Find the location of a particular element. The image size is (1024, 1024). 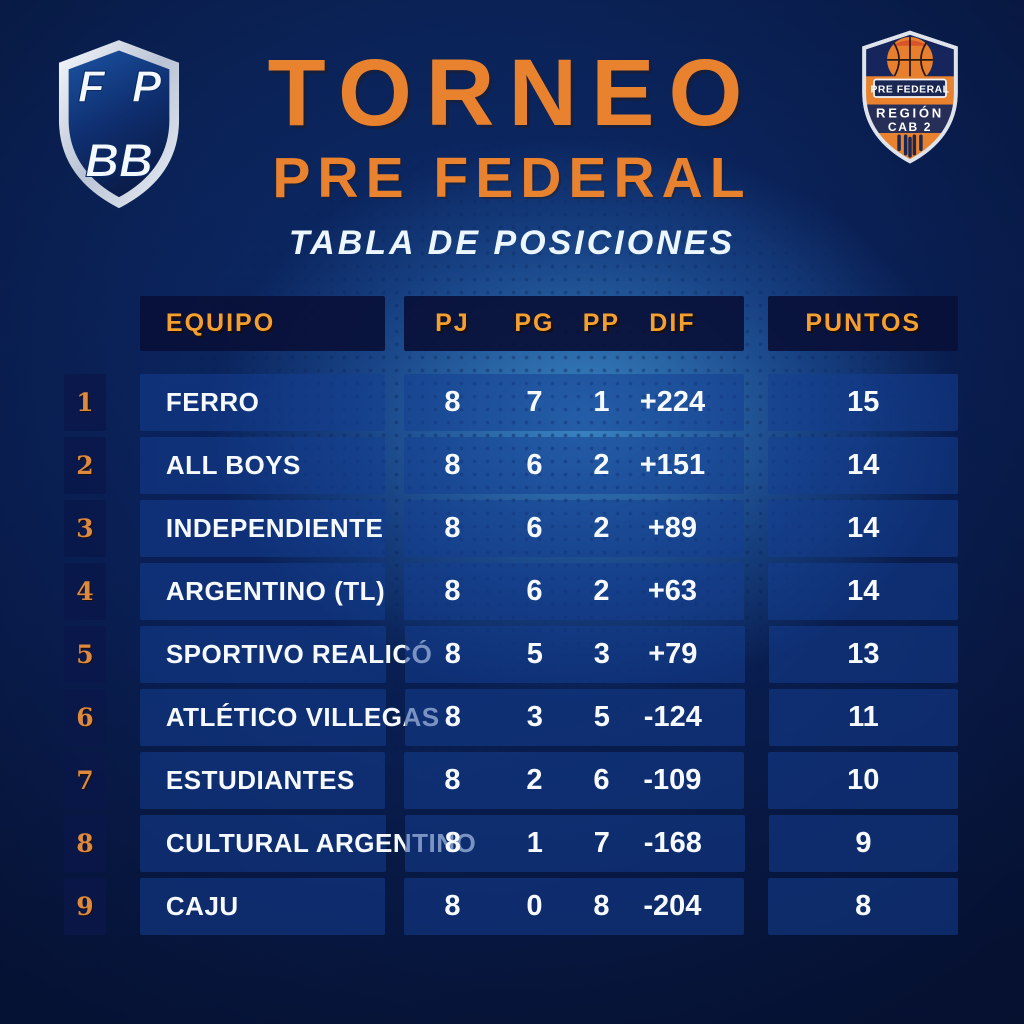

points-cell: 15 is located at coordinates (863, 402).